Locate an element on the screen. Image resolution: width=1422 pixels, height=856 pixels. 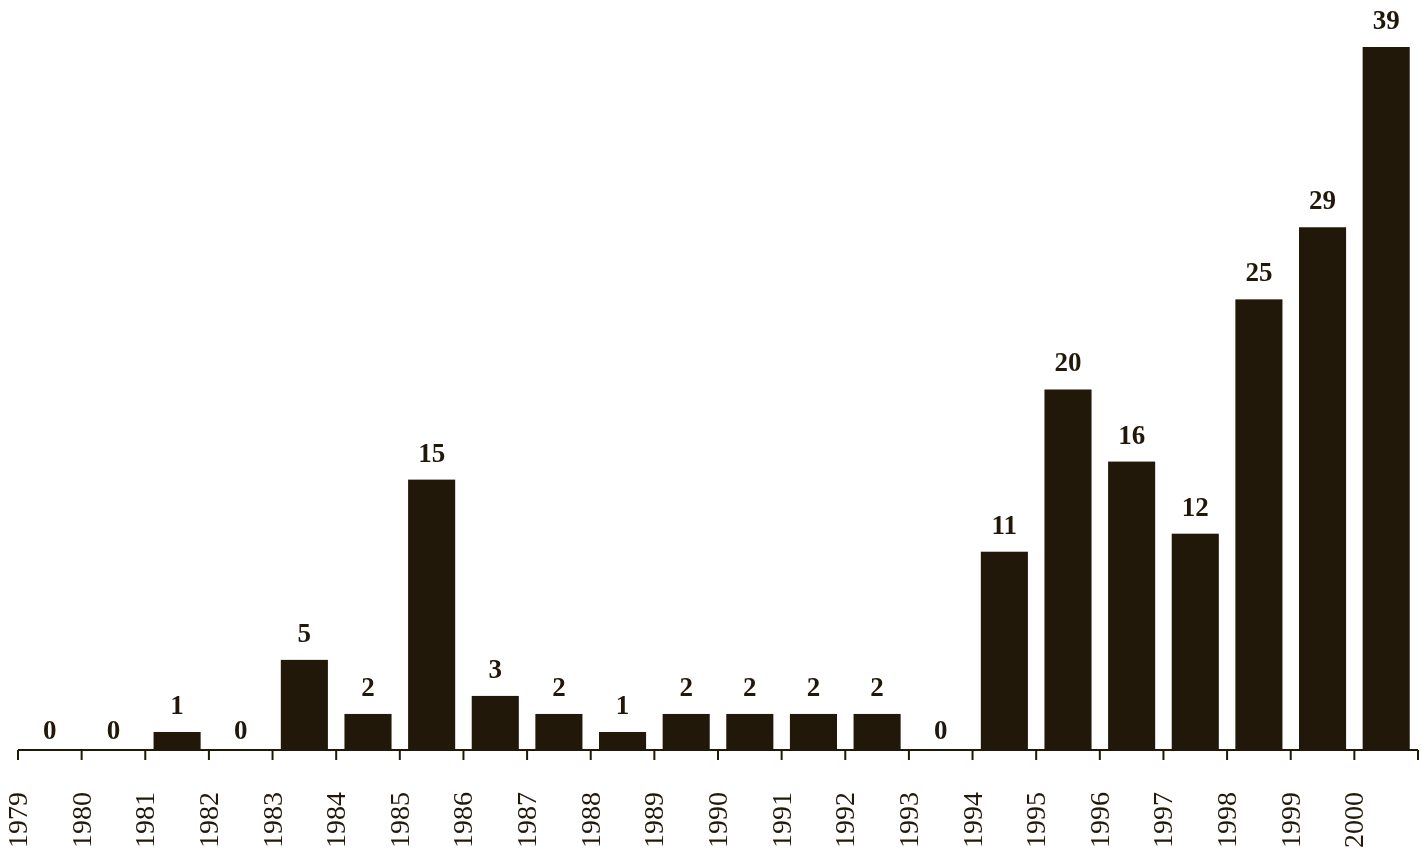
x-tick-label: 1995 is located at coordinates (1036, 820).